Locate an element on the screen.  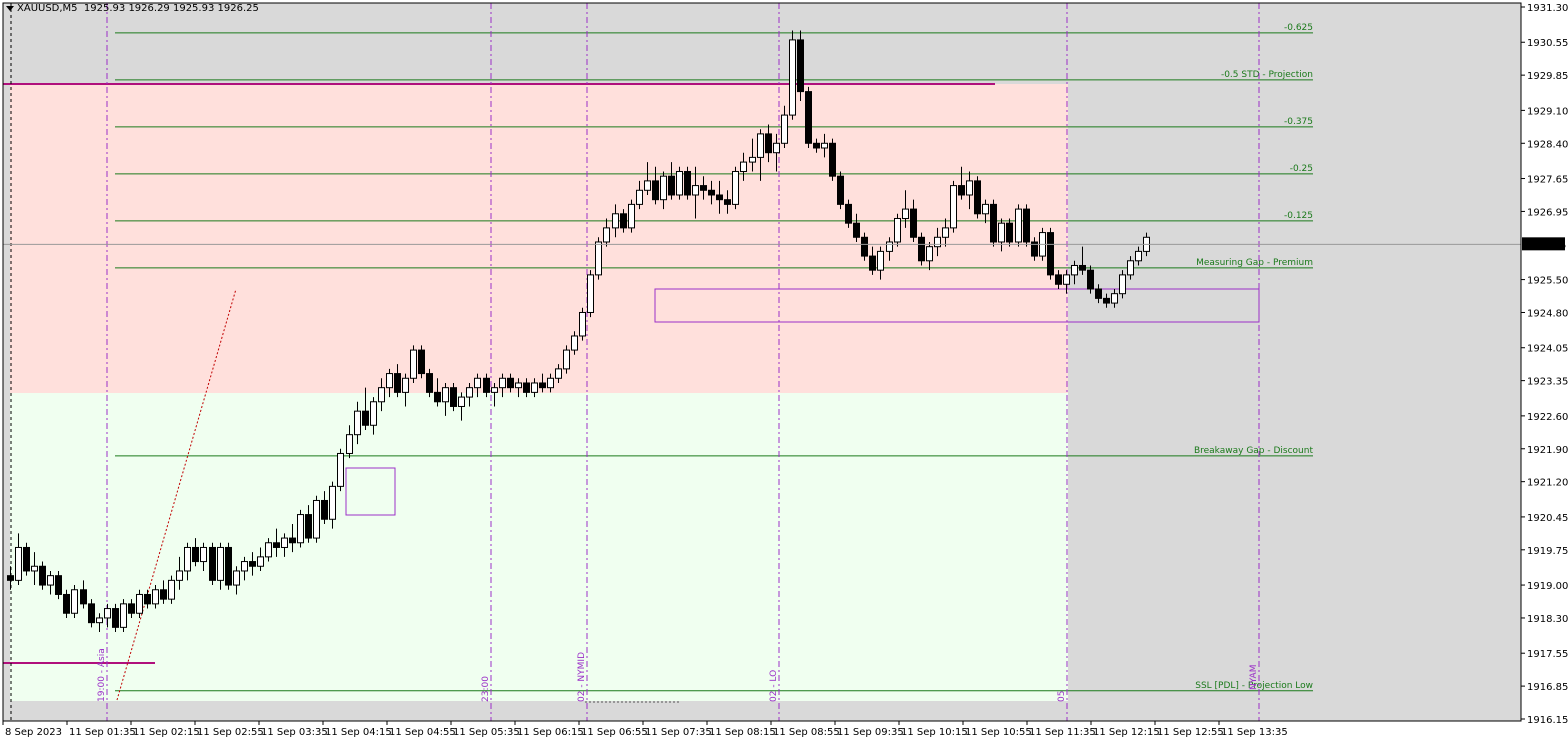
dropdown-triangle-icon is located at coordinates (10, 8).